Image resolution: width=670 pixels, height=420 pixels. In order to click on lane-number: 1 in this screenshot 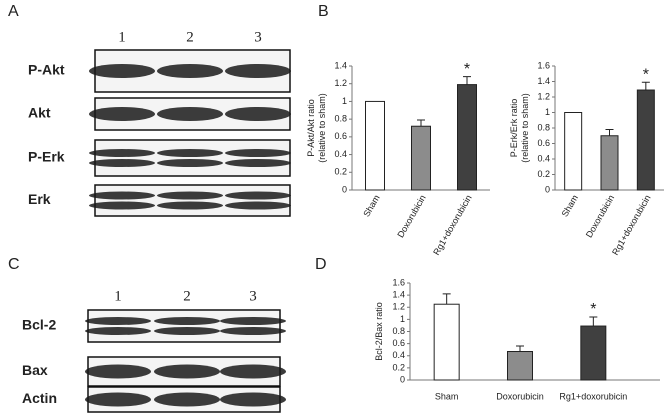, I will do `click(118, 296)`.